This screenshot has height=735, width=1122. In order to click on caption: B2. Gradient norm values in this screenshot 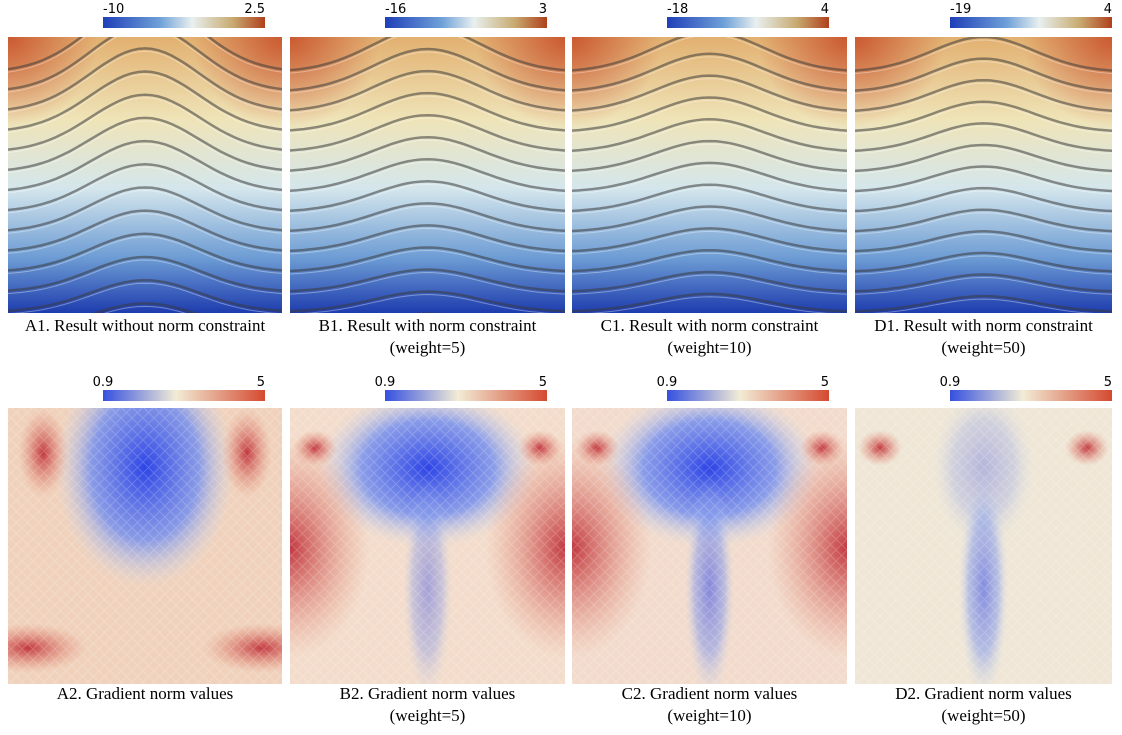, I will do `click(428, 693)`.